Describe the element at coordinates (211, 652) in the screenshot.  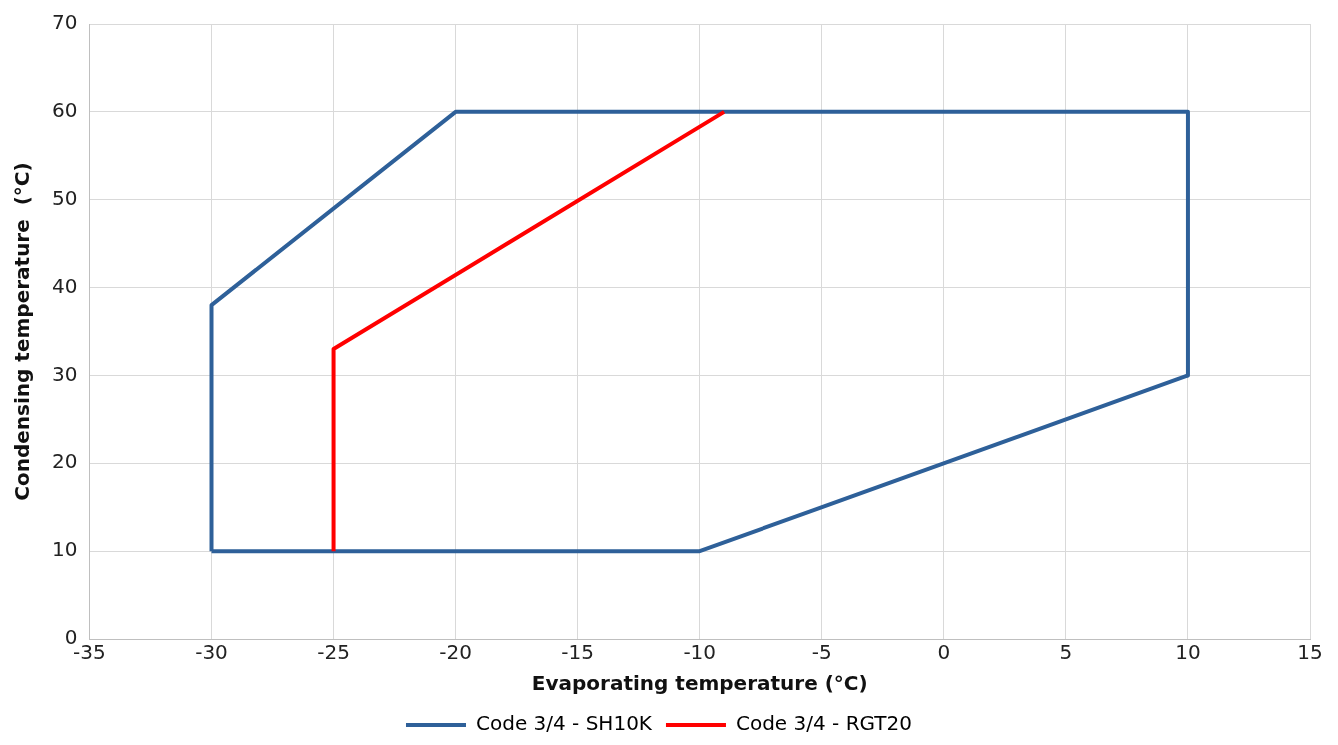
I see `x-tick-label: -30` at that location.